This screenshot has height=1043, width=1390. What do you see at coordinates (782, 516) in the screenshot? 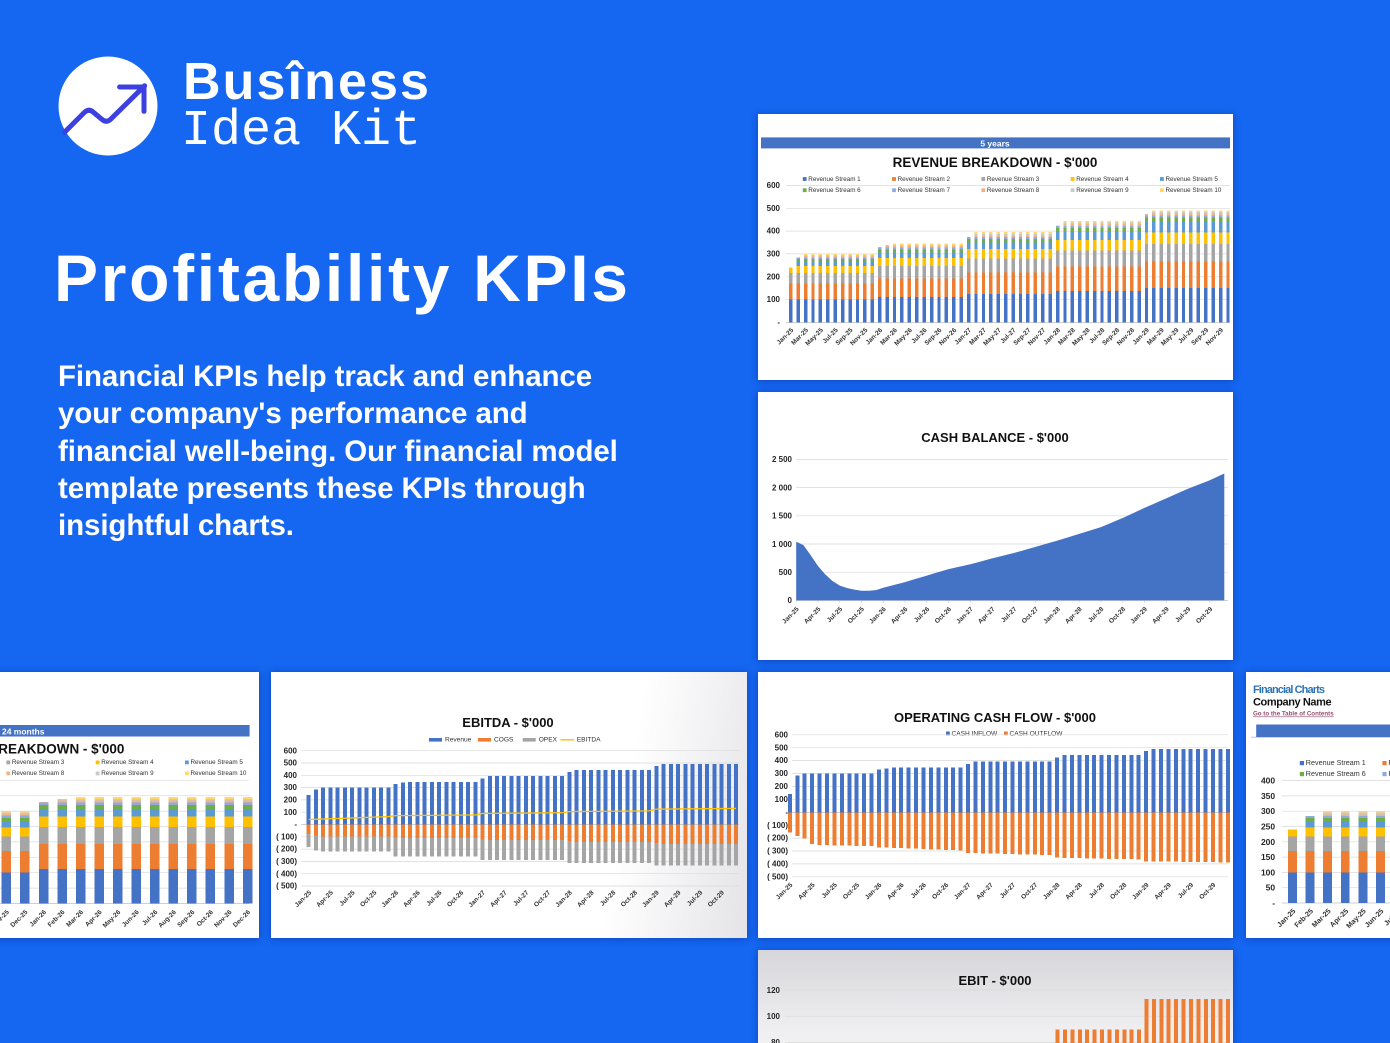
I see `svg-text: 1 500` at bounding box center [782, 516].